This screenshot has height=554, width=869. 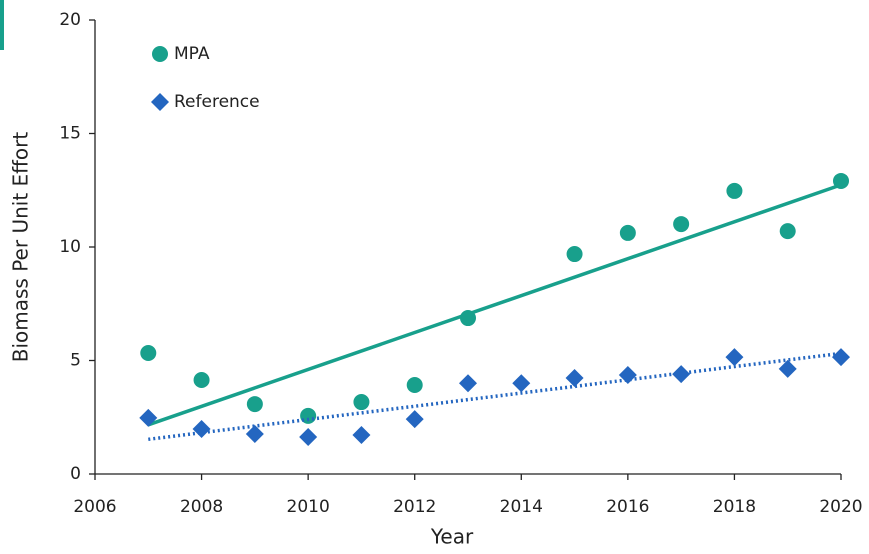 I want to click on y-tick-label: 10, so click(x=70, y=247).